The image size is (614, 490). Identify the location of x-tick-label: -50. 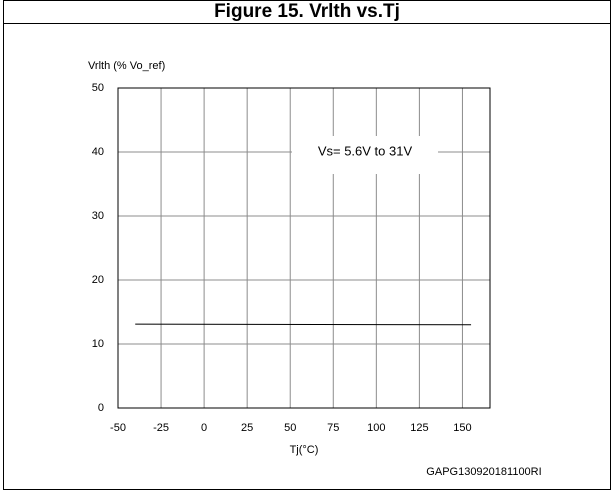
(118, 428).